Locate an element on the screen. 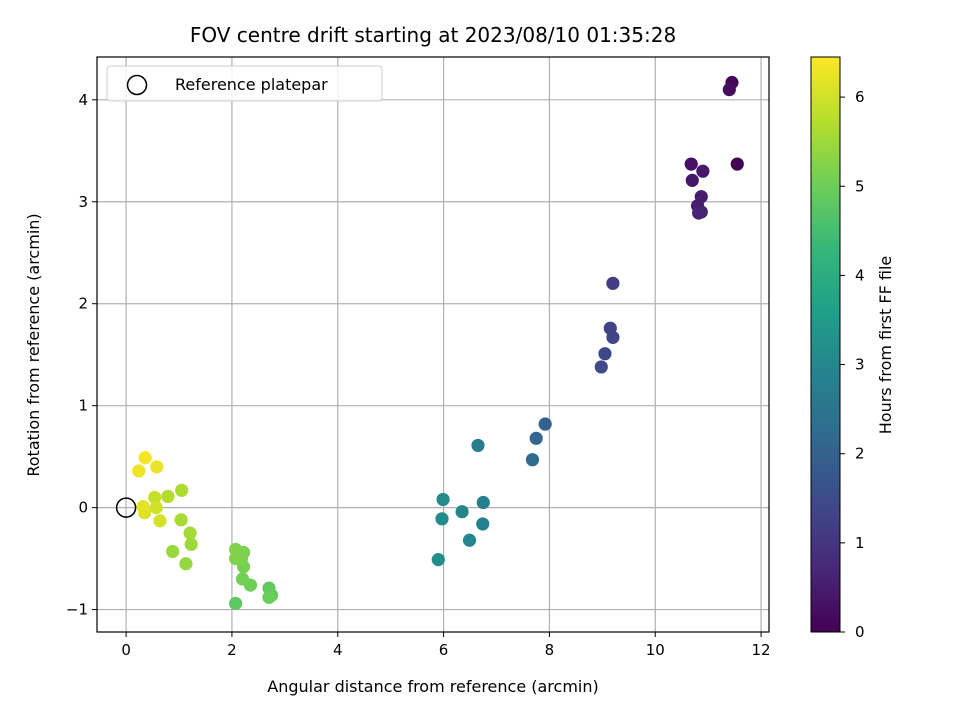 This screenshot has width=960, height=720. colorbar-tick-label: 2 is located at coordinates (860, 454).